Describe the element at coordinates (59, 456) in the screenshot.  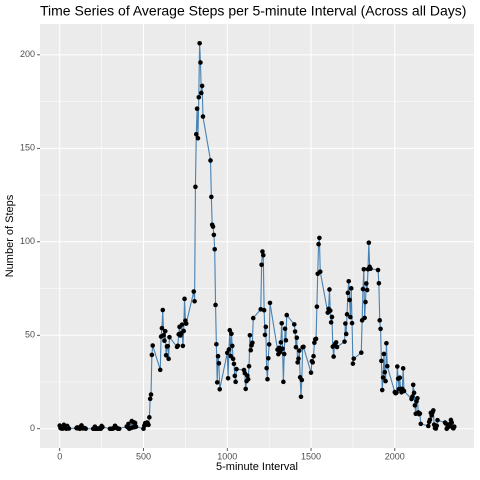
I see `x-tick-label: 0` at that location.